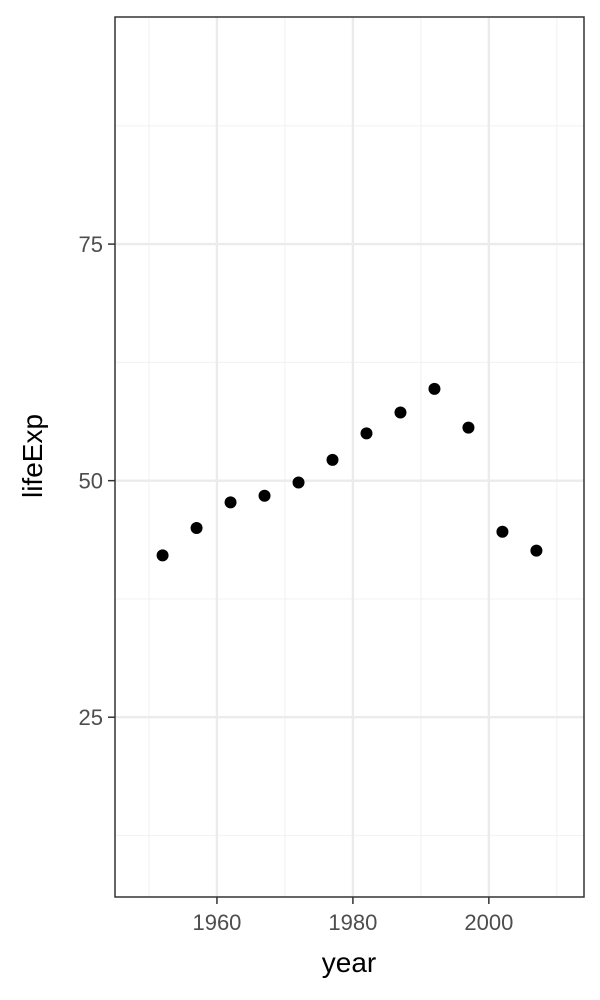 The width and height of the screenshot is (600, 1000). What do you see at coordinates (91, 717) in the screenshot?
I see `y-tick-label: 25` at bounding box center [91, 717].